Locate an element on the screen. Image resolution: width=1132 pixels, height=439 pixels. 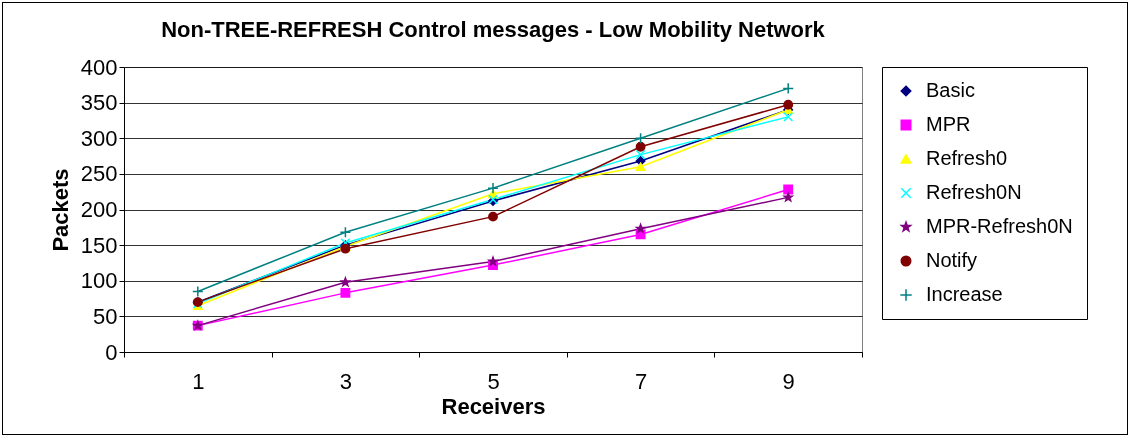
y-tick-label: 300 is located at coordinates (99, 138).